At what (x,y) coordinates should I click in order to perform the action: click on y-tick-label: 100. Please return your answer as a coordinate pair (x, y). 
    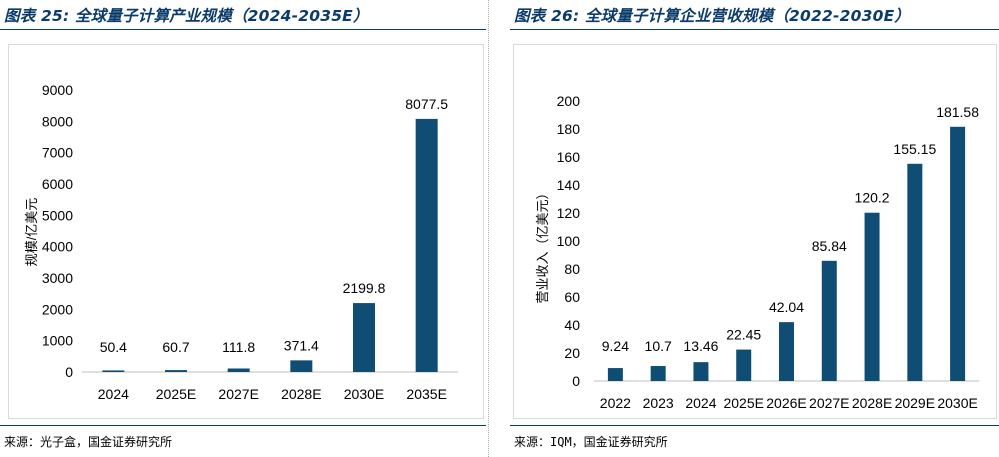
    Looking at the image, I should click on (569, 241).